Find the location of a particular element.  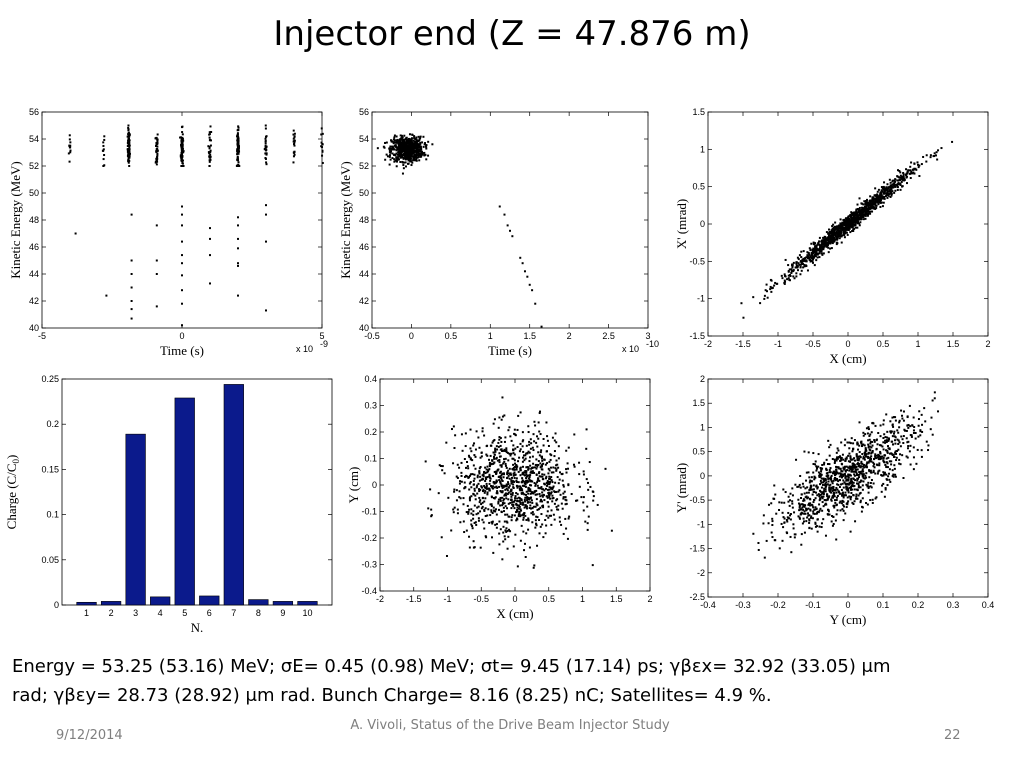

y-tick-label: 0.25 is located at coordinates (50, 379).